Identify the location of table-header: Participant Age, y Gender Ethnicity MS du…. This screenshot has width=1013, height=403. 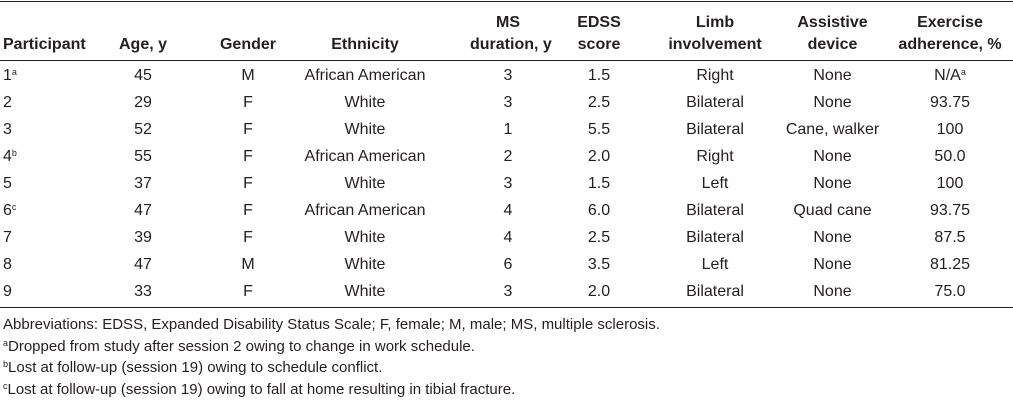
(506, 32).